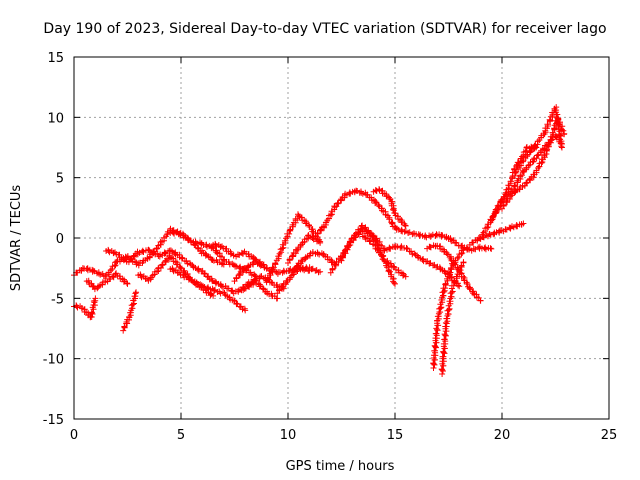 This screenshot has height=480, width=640. What do you see at coordinates (609, 435) in the screenshot?
I see `x-tick-label: 25` at bounding box center [609, 435].